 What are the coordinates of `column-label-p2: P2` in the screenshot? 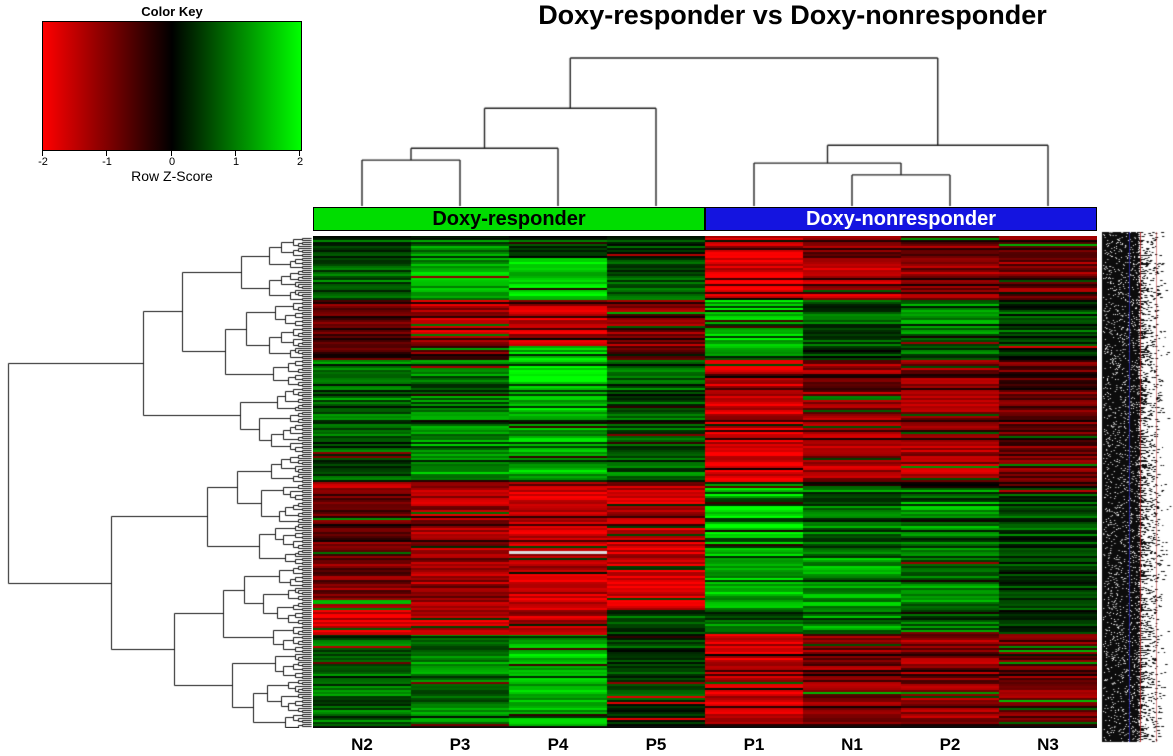 It's located at (950, 744).